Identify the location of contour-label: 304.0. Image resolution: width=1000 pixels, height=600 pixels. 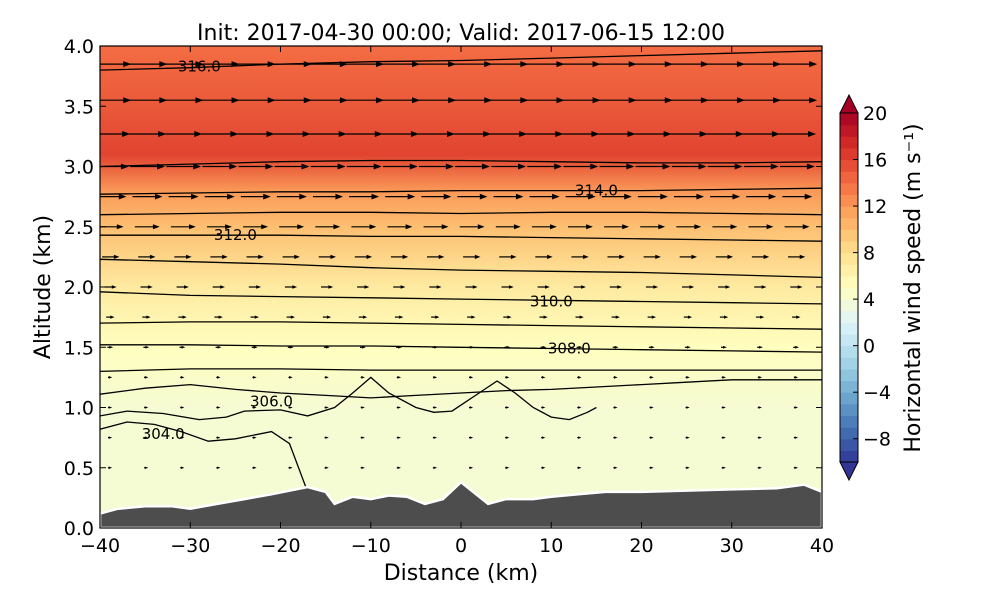
(163, 434).